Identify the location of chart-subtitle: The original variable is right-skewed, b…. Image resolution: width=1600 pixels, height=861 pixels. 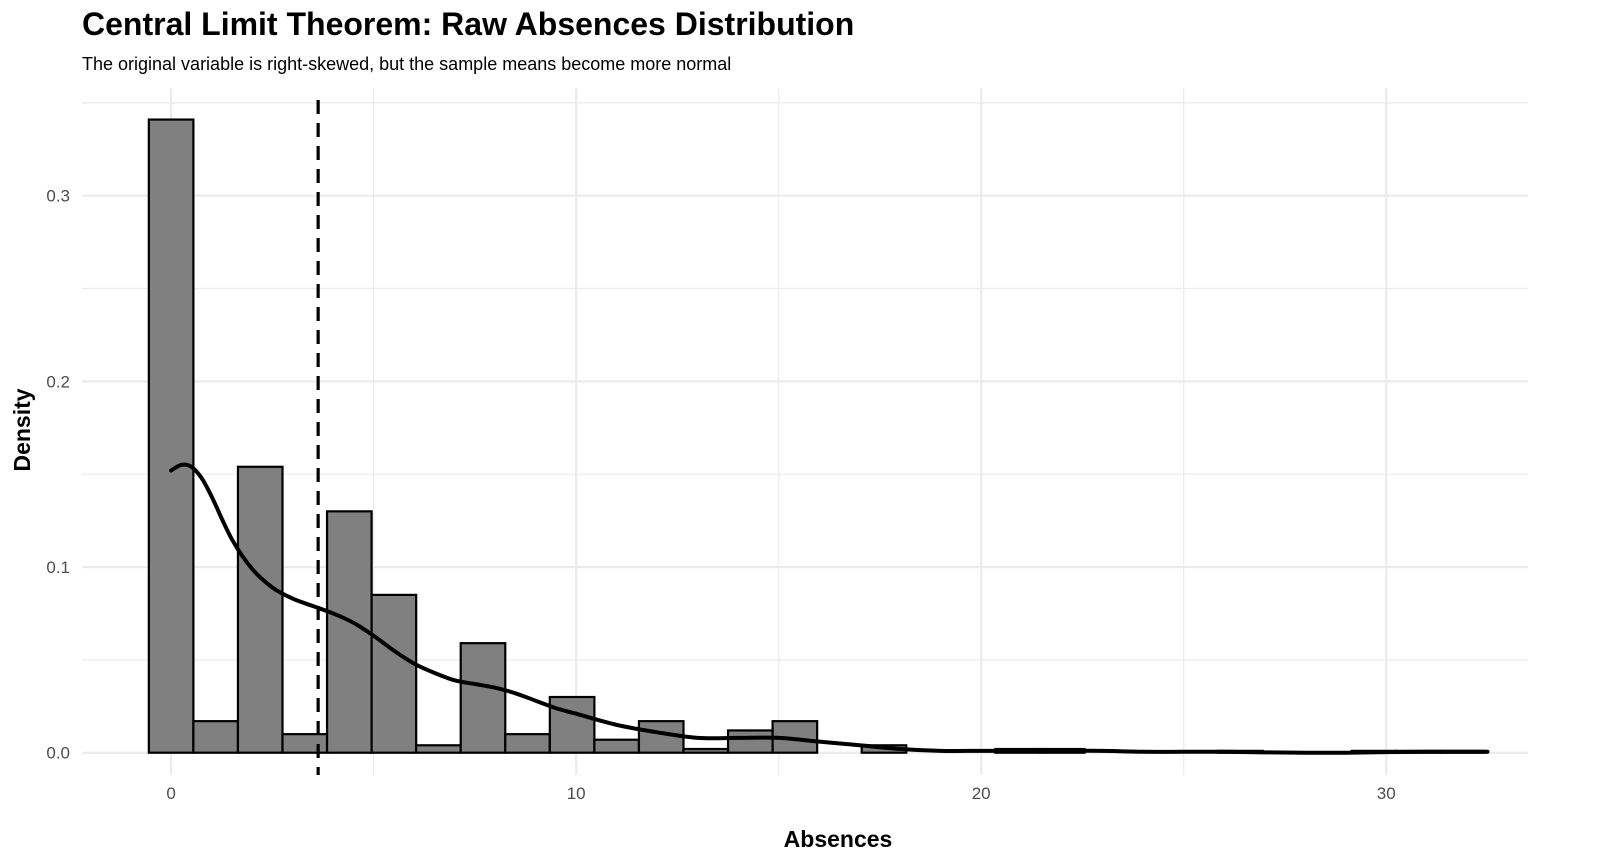
(407, 64).